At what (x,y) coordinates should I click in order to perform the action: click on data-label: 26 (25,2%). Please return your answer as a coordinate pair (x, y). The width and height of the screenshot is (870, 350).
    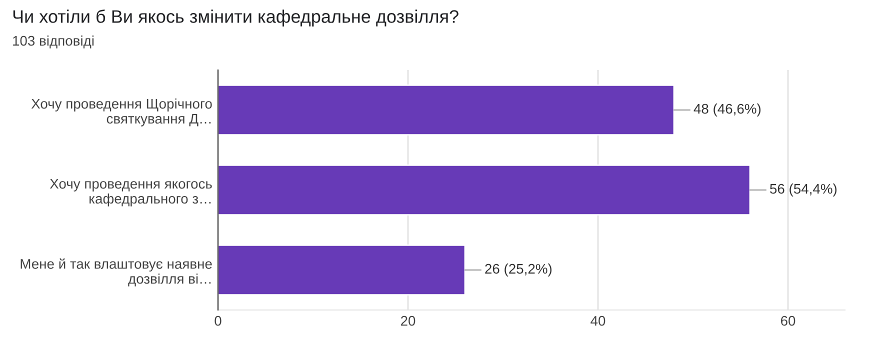
    Looking at the image, I should click on (518, 270).